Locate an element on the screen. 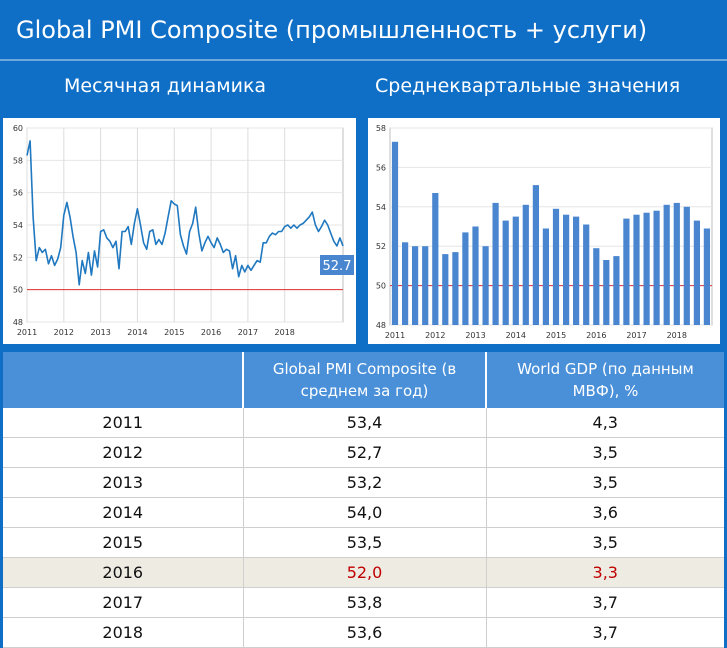 The width and height of the screenshot is (727, 648). table-cell-pmi: 52,0 is located at coordinates (365, 572).